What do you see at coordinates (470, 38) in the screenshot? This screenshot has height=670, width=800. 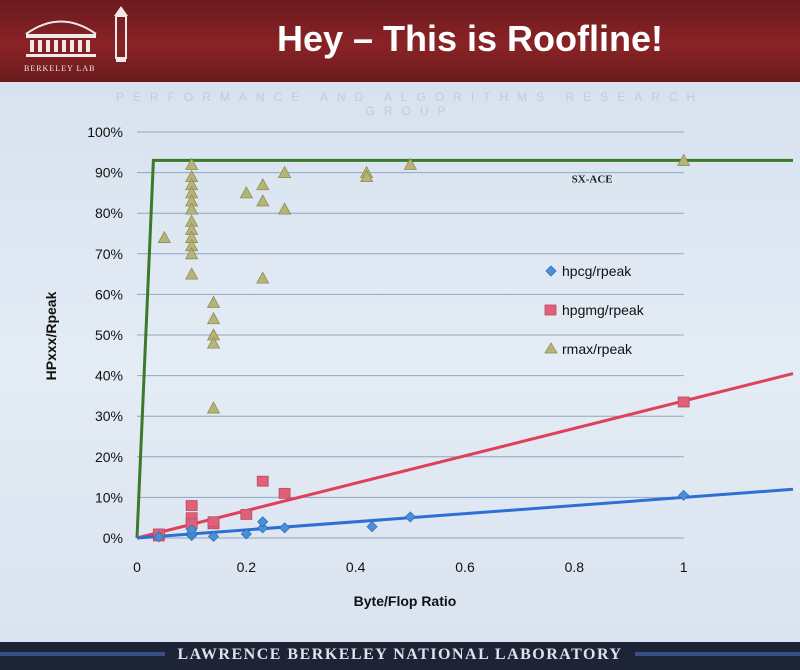 I see `slide-title: Hey – This is Roofline!` at bounding box center [470, 38].